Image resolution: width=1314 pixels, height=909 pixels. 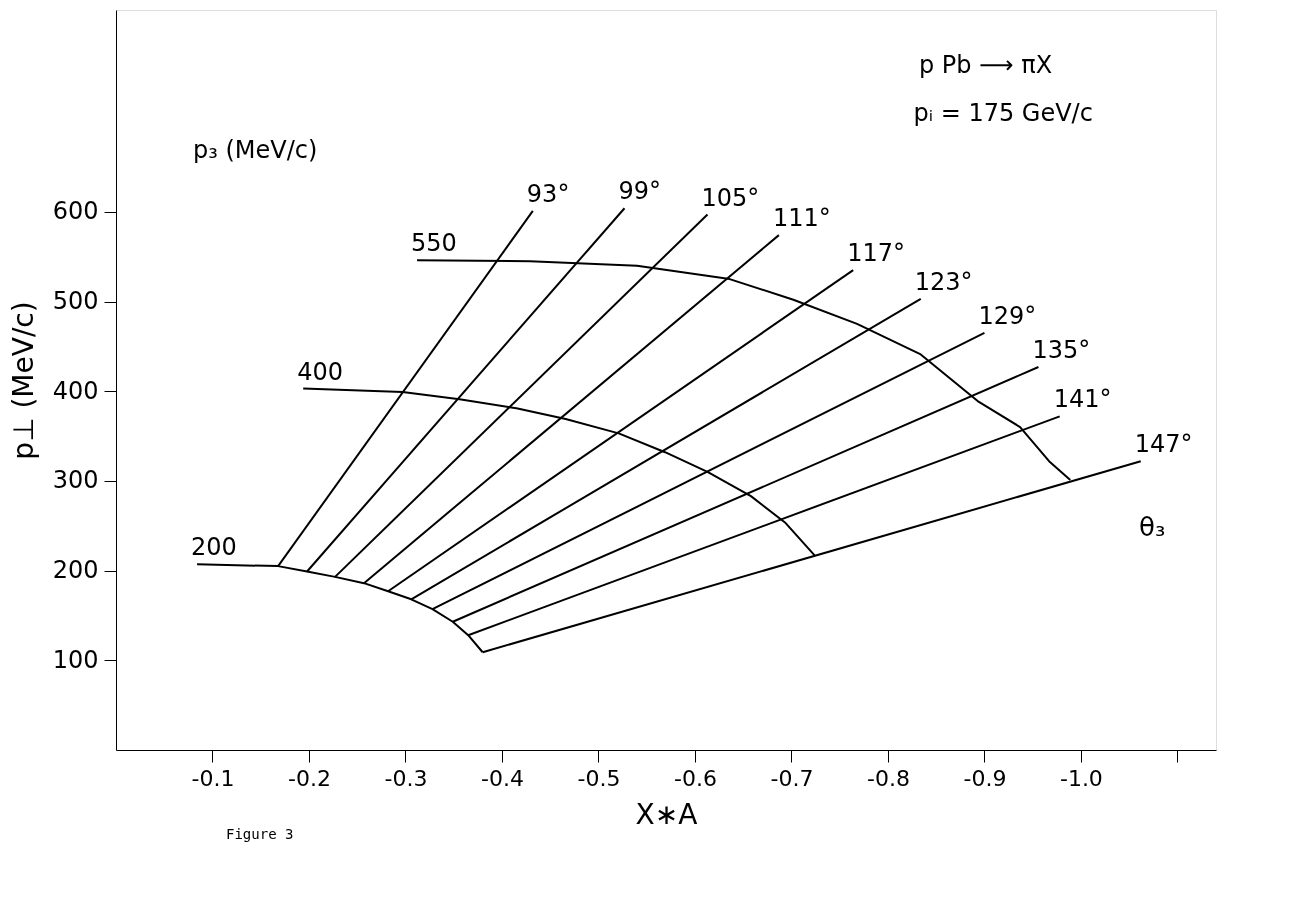 I want to click on x-tick-label: -0.6, so click(x=695, y=778).